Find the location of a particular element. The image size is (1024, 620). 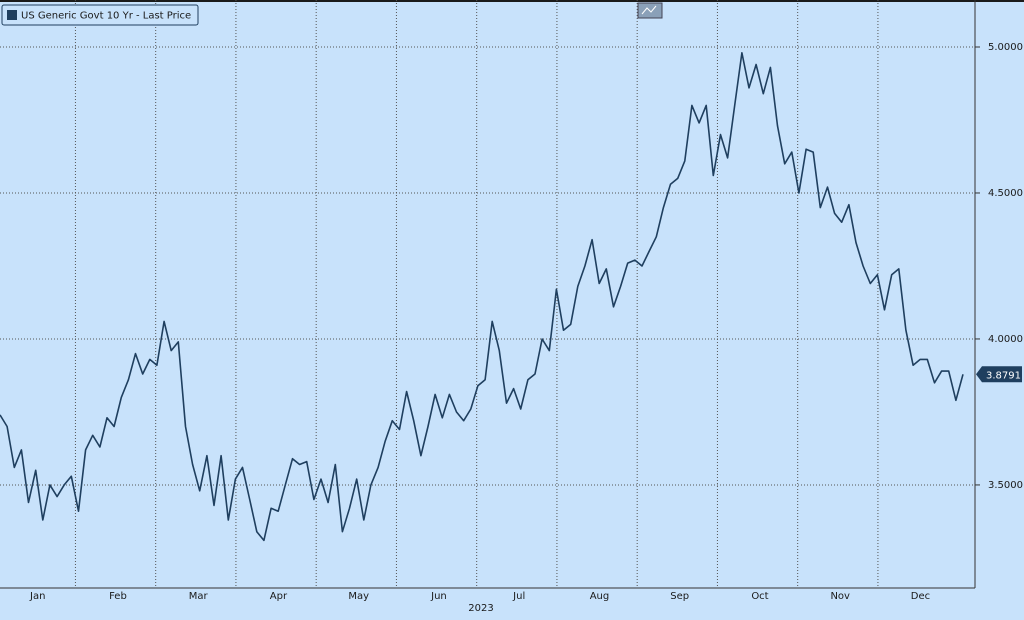

x-tick-label: Nov is located at coordinates (840, 596).